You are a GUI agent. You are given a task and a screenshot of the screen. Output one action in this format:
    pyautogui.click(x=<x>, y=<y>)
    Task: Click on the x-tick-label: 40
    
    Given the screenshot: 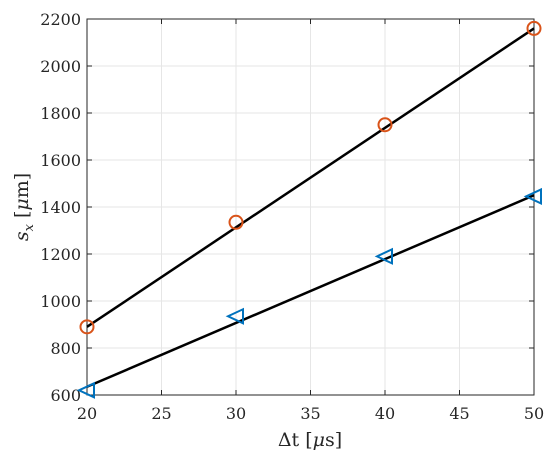 What is the action you would take?
    pyautogui.click(x=385, y=413)
    